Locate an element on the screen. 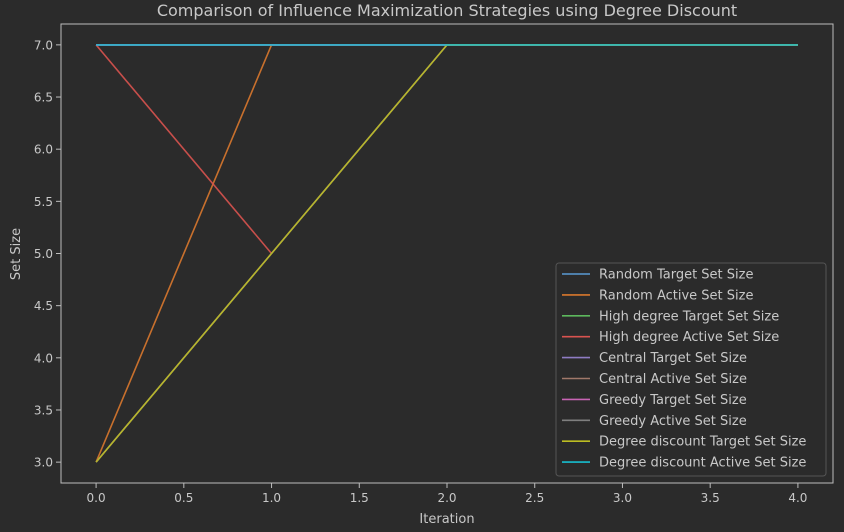  legend-box is located at coordinates (691, 369).